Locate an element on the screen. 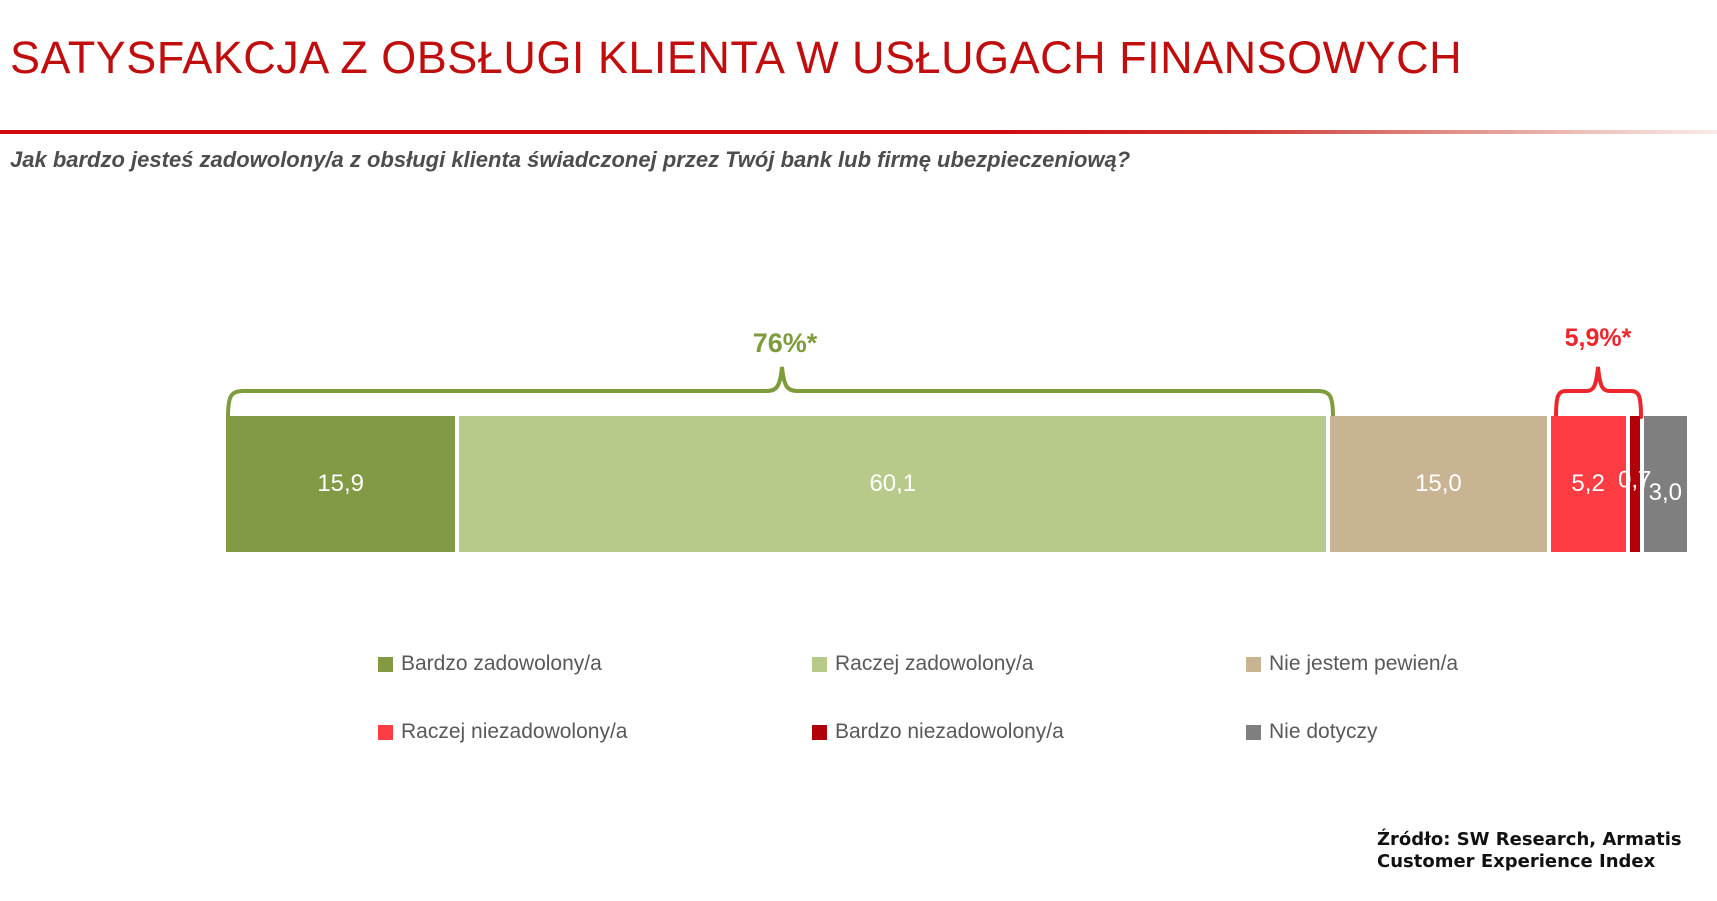 Image resolution: width=1717 pixels, height=901 pixels. legend-item-bardzo-zadowolony: Bardzo zadowolony/a is located at coordinates (595, 664).